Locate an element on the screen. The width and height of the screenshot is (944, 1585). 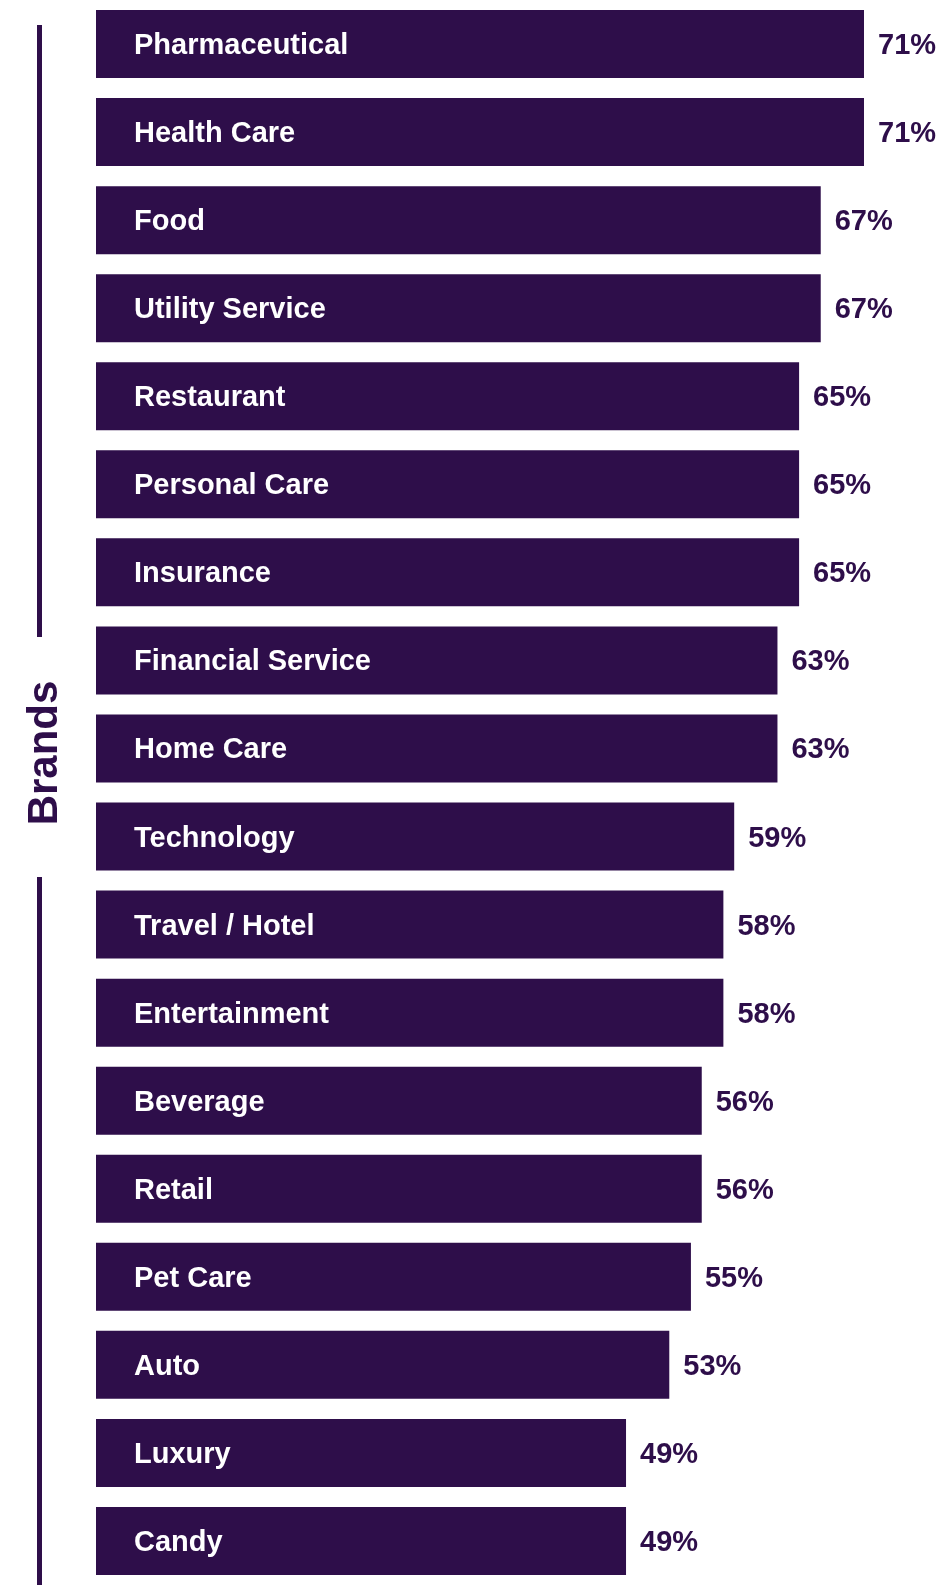
data-label: 55% is located at coordinates (734, 1276).